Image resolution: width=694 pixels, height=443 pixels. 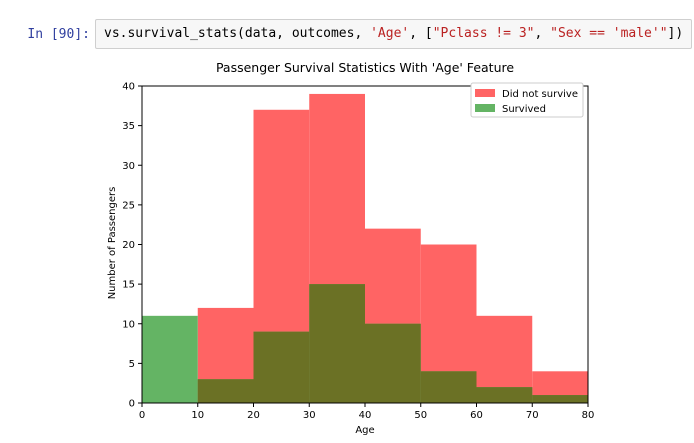 What do you see at coordinates (420, 415) in the screenshot?
I see `x-tick-label: 50` at bounding box center [420, 415].